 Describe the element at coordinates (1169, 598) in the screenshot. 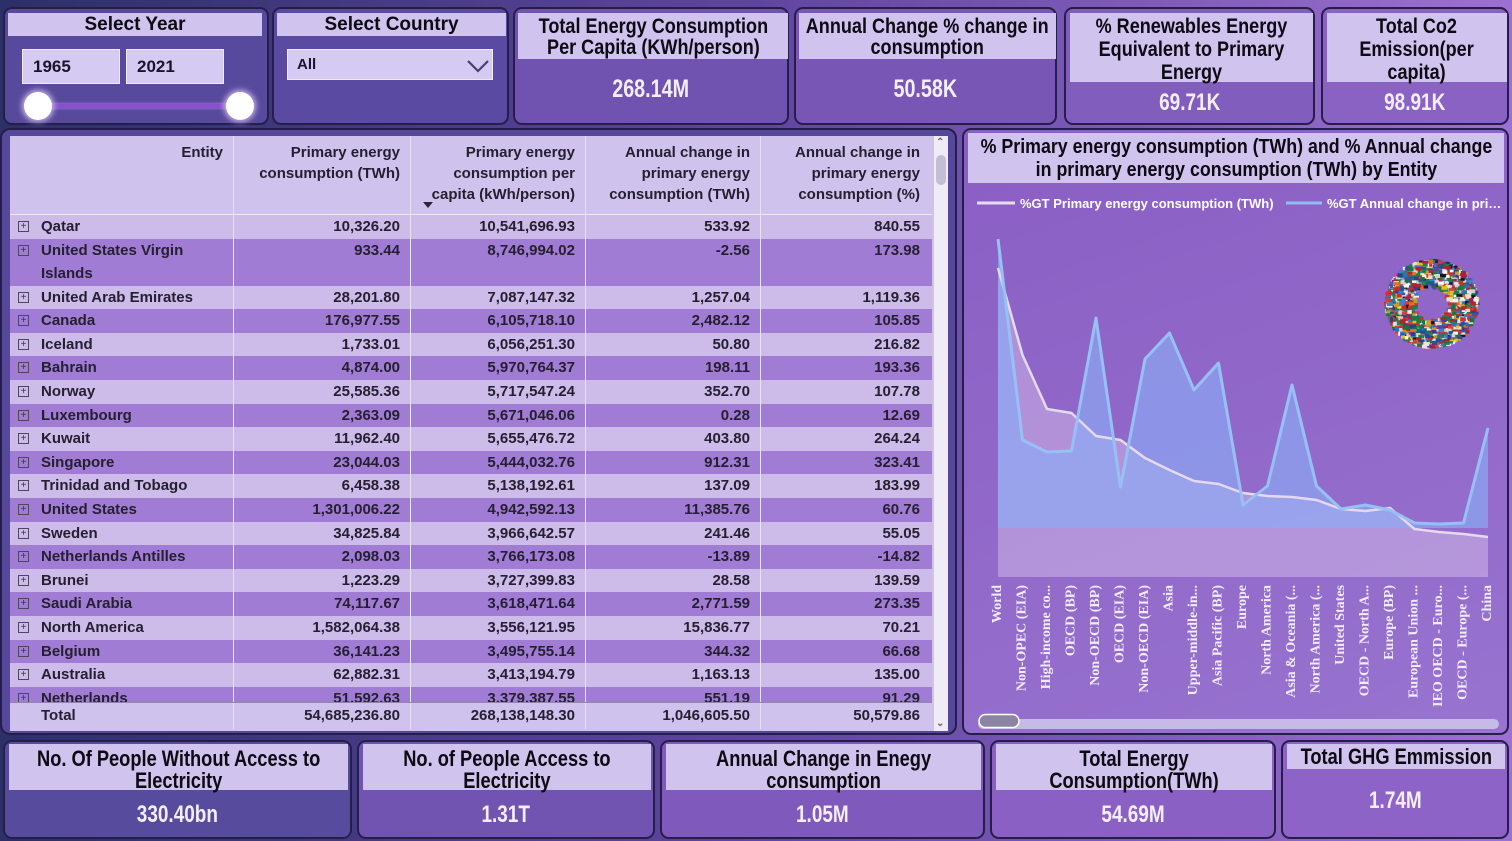

I see `svg-text: Asia` at that location.